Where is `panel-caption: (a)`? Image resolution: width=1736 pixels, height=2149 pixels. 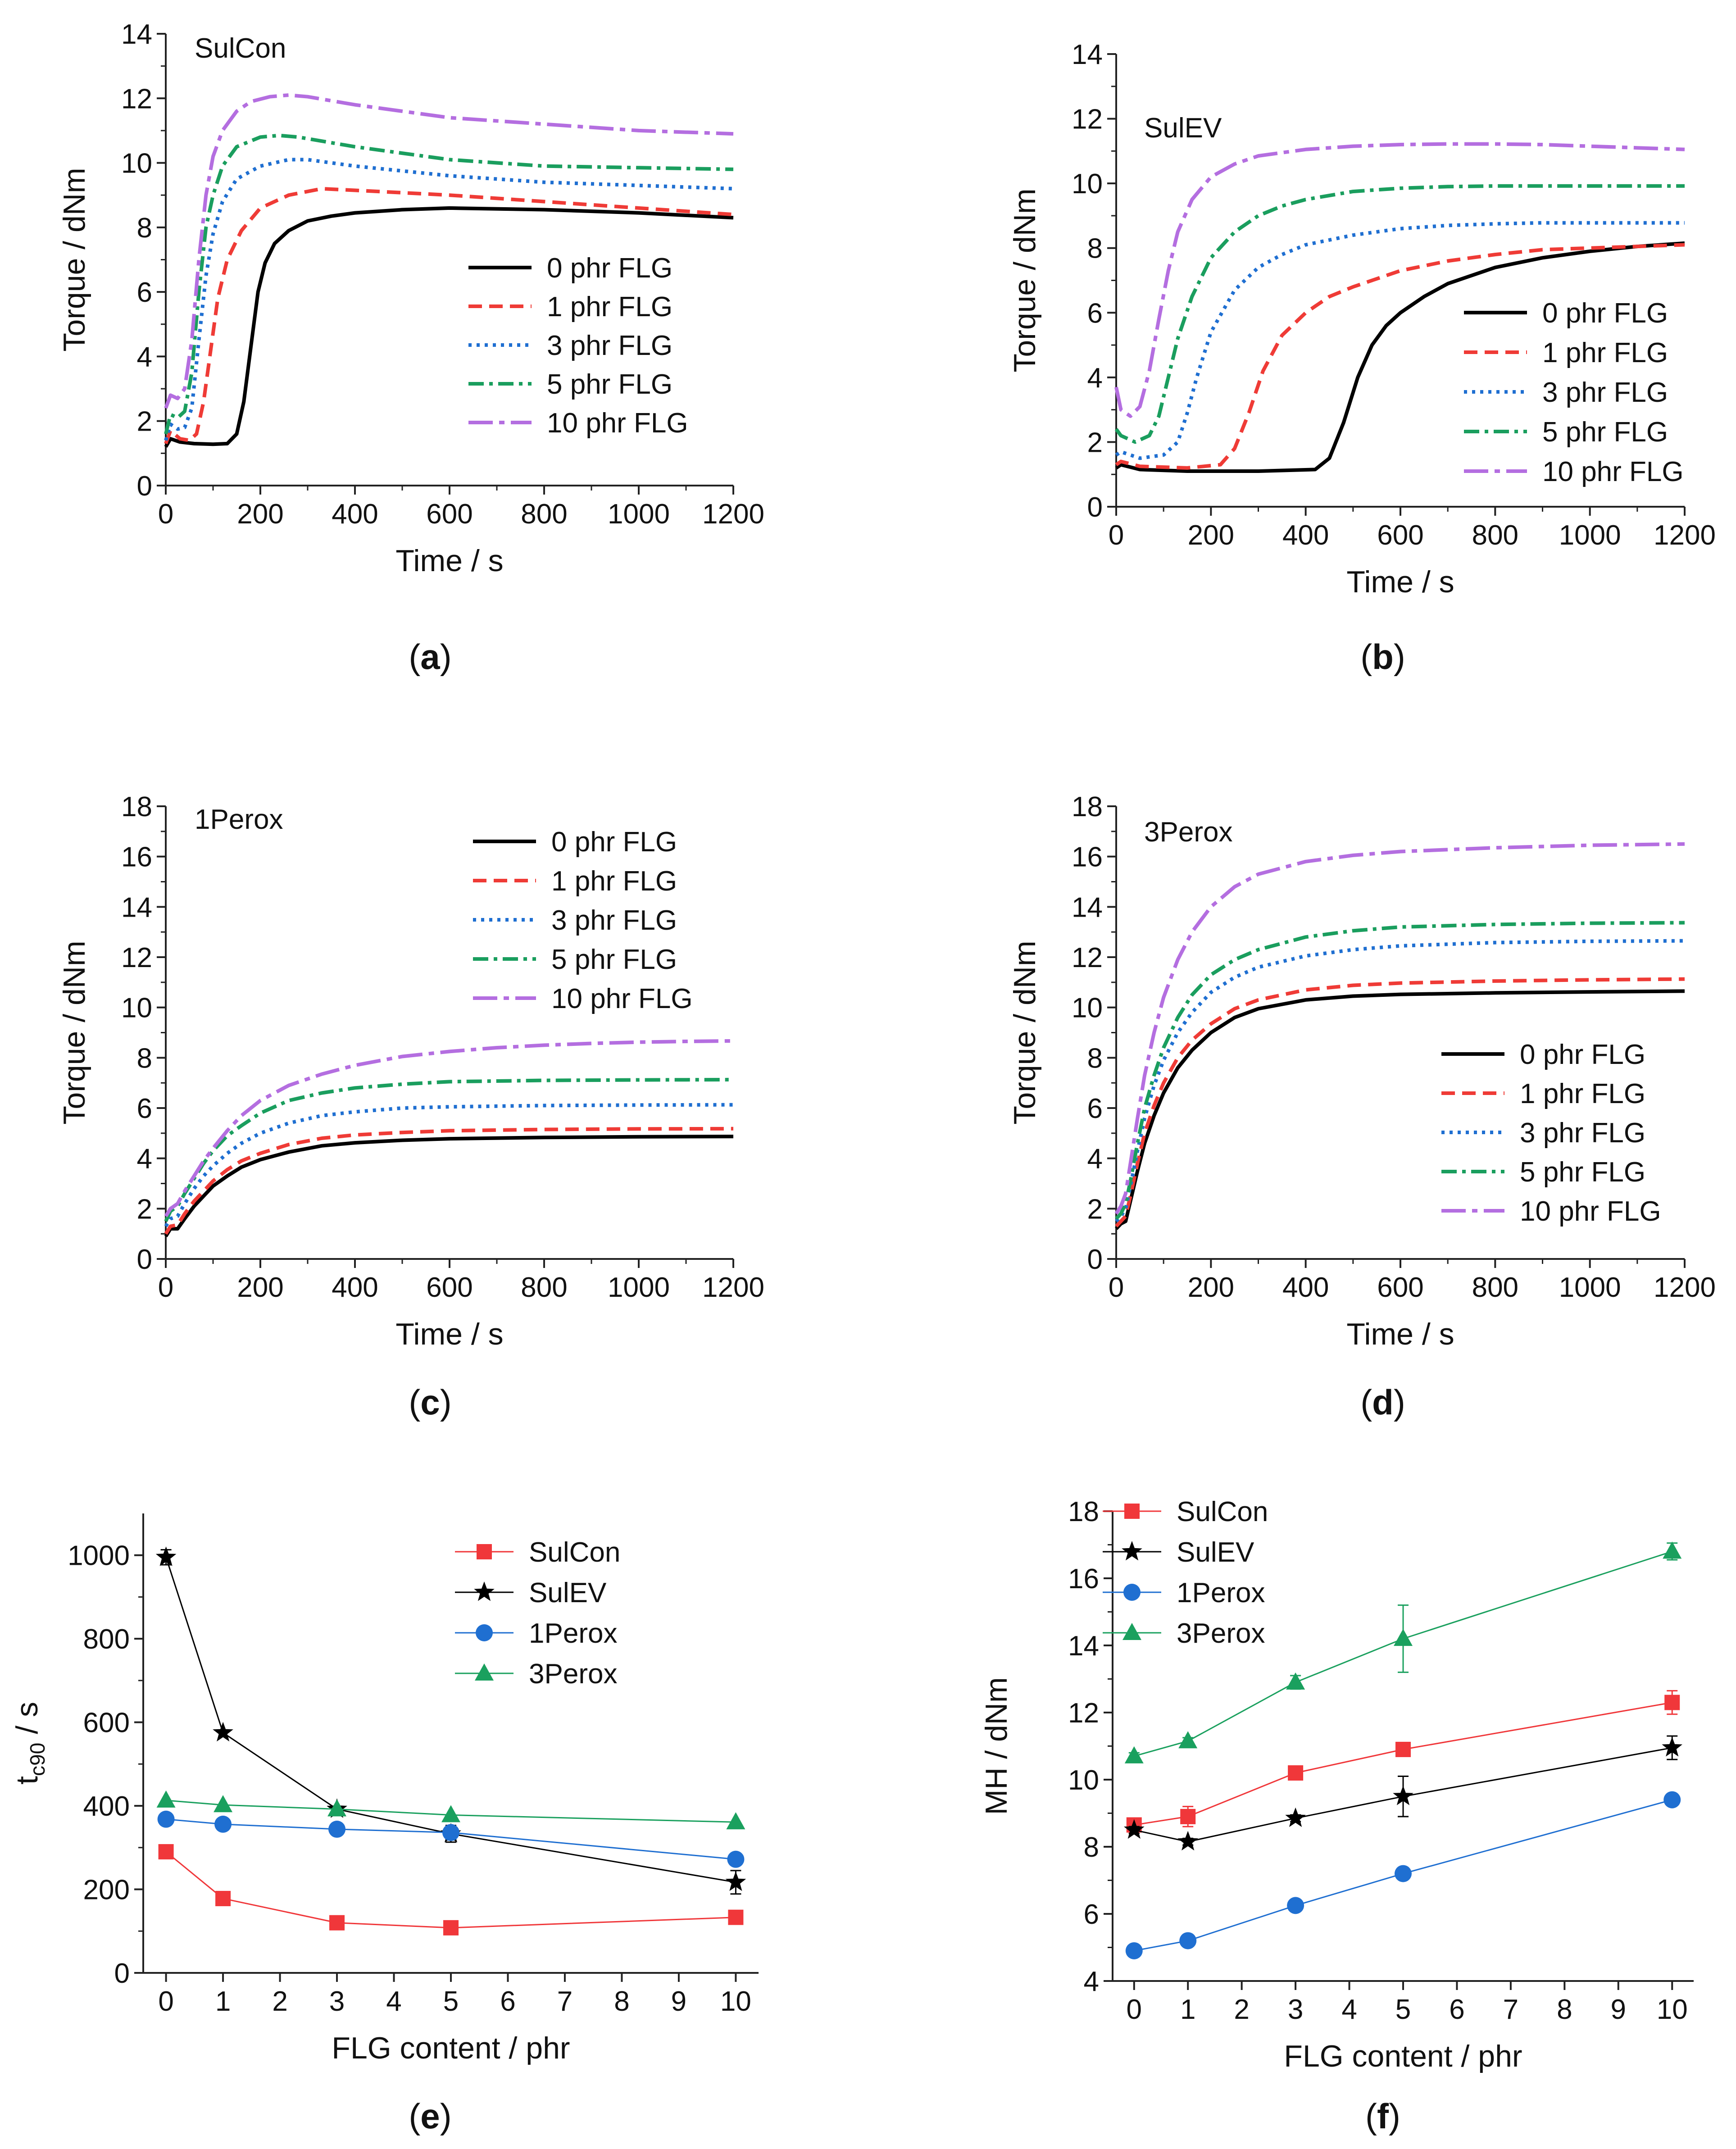
panel-caption: (a) is located at coordinates (430, 657).